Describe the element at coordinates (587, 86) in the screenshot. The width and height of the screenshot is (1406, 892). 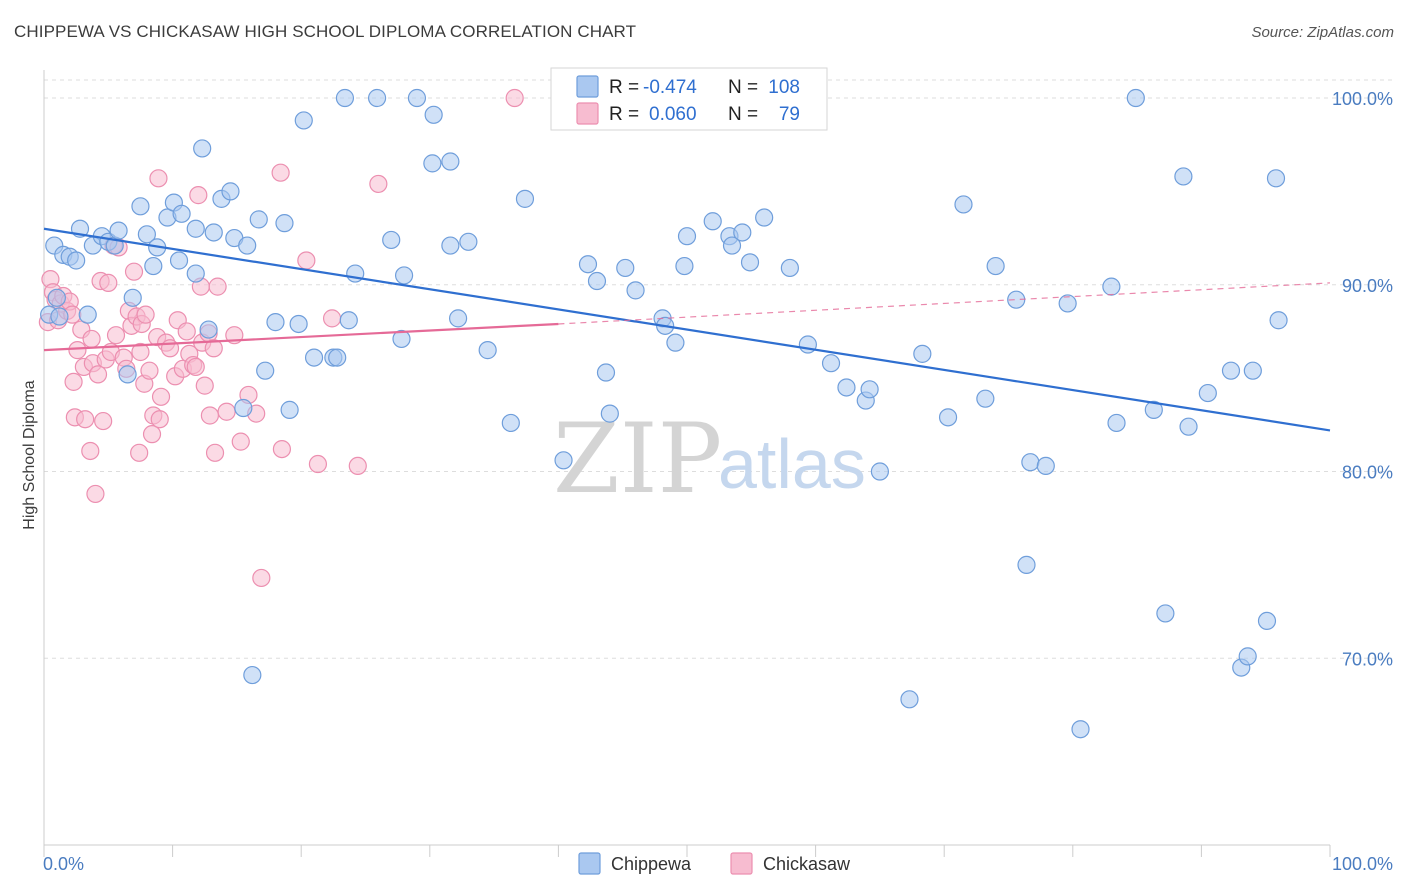
I see `chippewa-swatch` at that location.